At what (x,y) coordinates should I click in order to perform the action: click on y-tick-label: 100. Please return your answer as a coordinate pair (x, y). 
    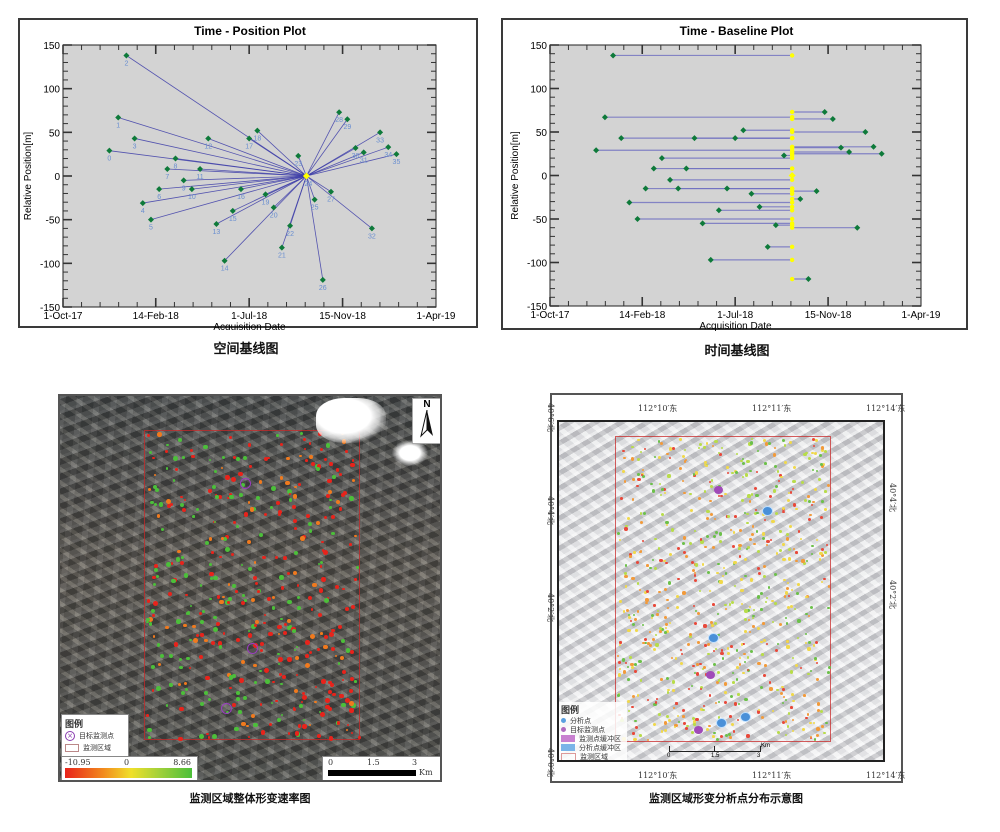
    Looking at the image, I should click on (538, 90).